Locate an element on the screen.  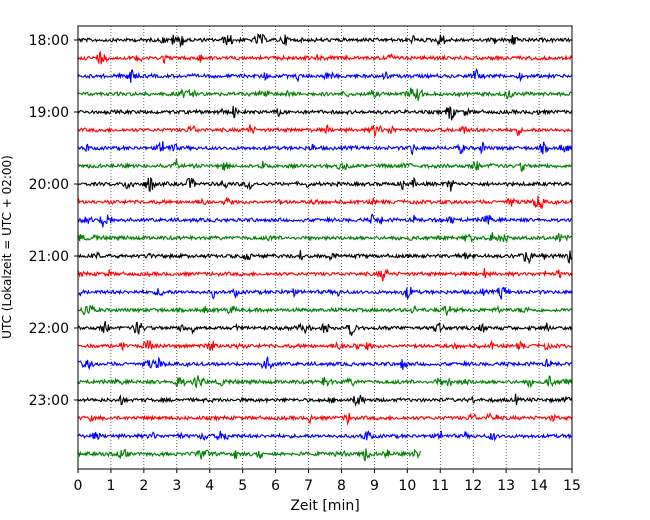
x-tick-label: 14 is located at coordinates (539, 486).